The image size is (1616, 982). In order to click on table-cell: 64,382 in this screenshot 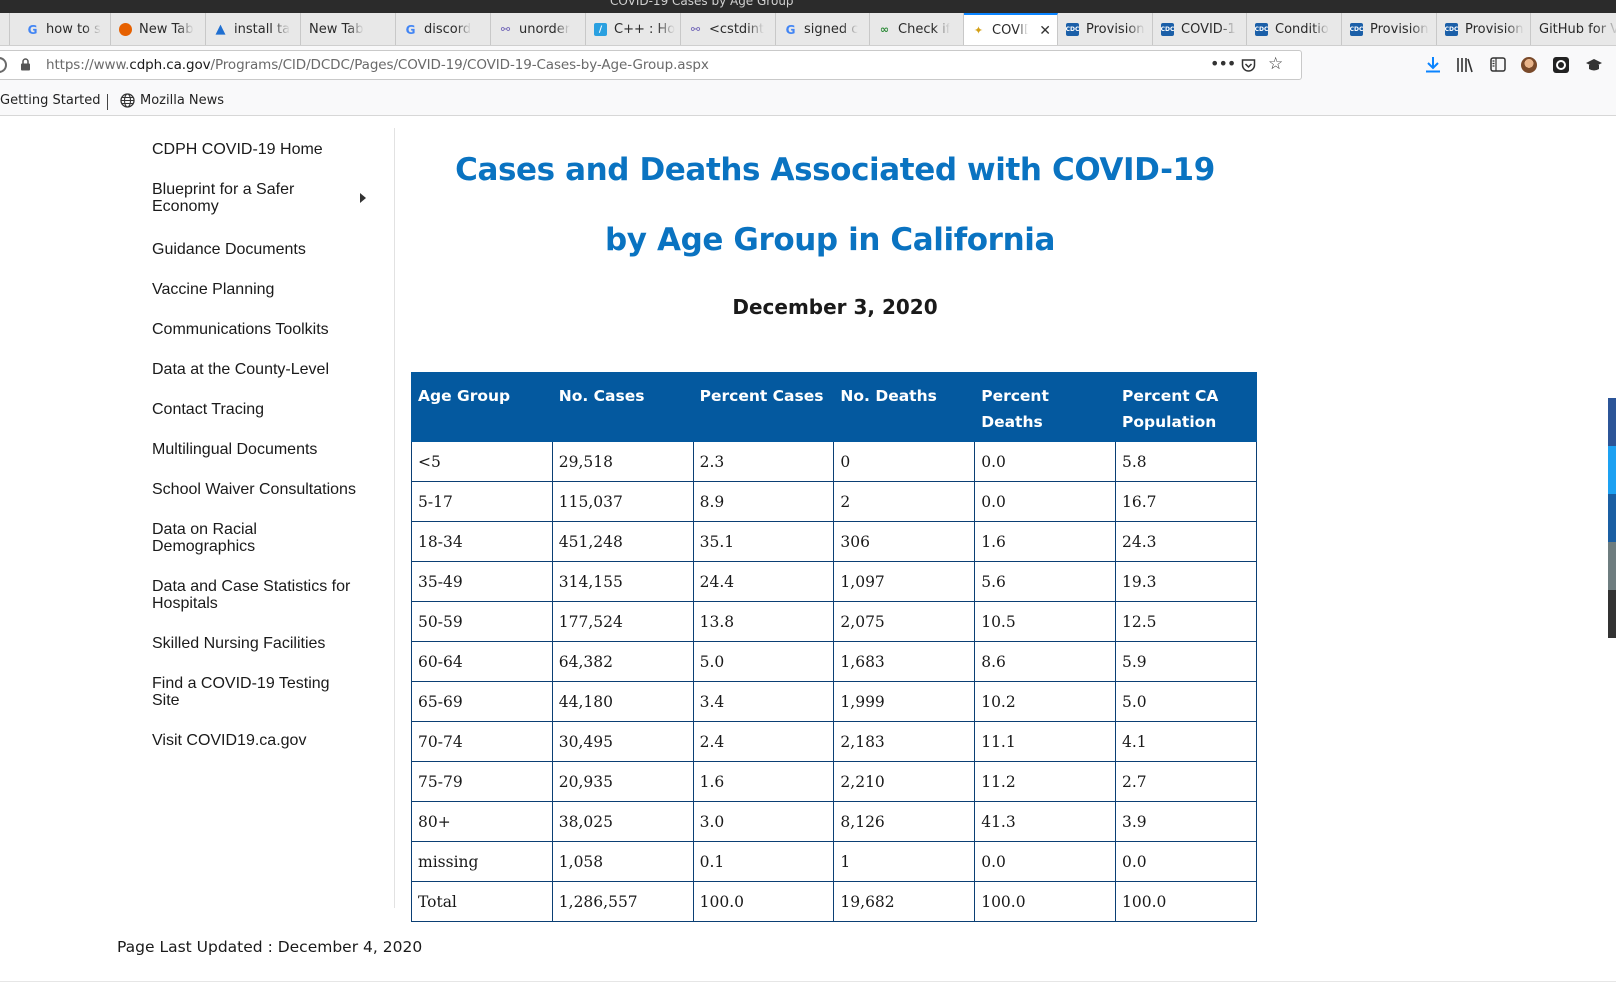, I will do `click(622, 661)`.